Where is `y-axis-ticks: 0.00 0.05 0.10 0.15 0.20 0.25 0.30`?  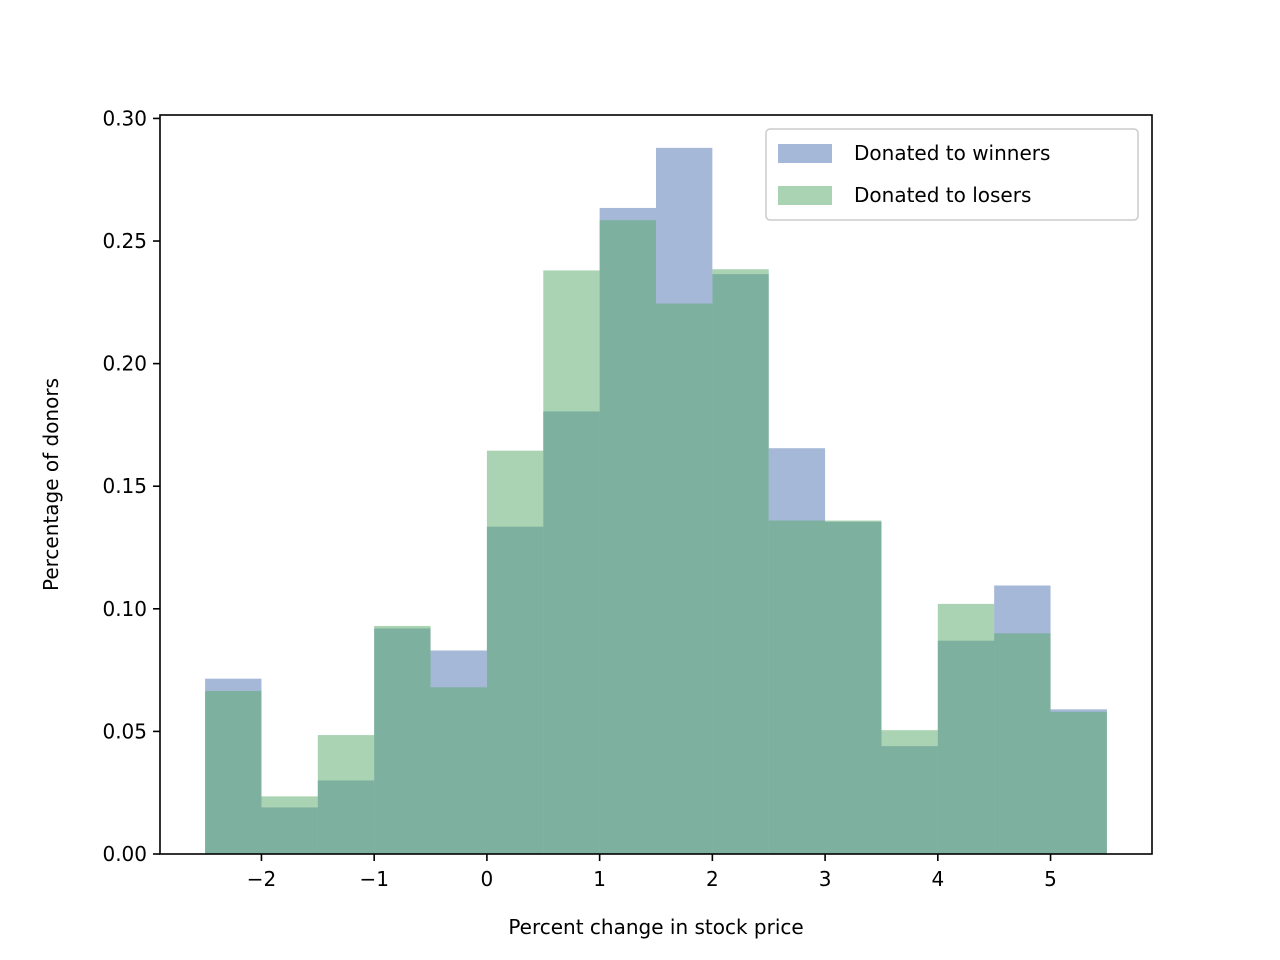
y-axis-ticks: 0.00 0.05 0.10 0.15 0.20 0.25 0.30 is located at coordinates (131, 486).